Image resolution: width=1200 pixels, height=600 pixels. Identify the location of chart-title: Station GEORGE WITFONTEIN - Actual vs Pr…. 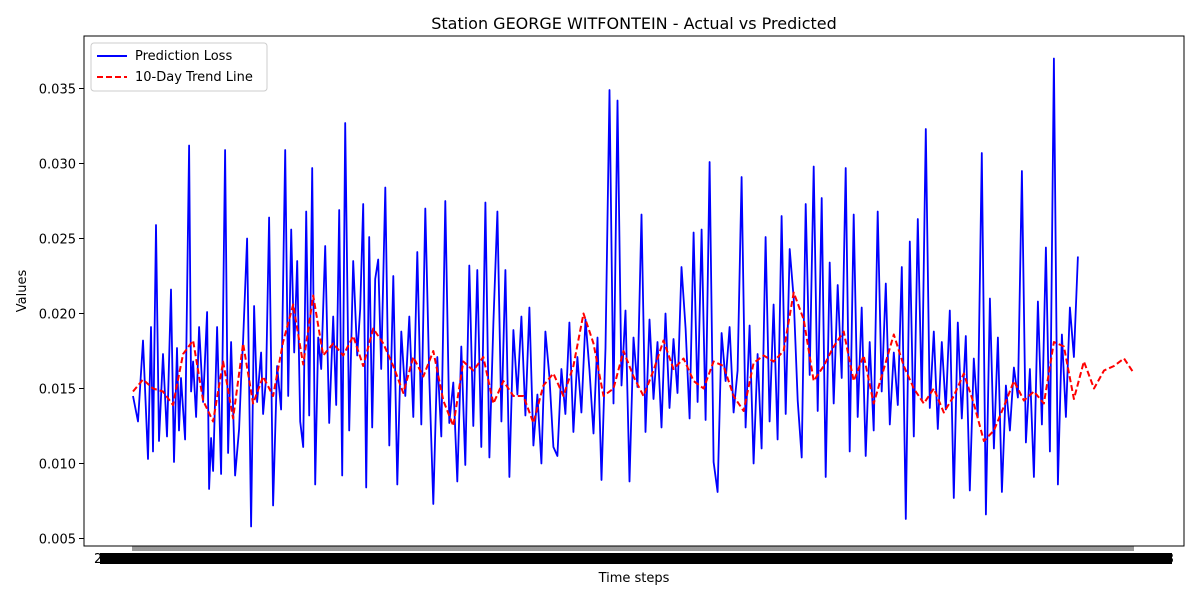
(634, 23).